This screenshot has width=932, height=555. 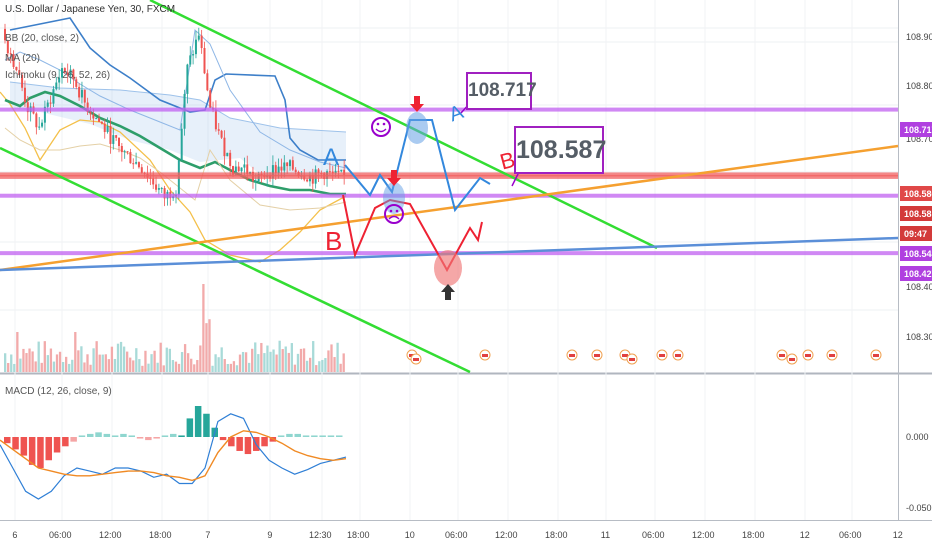 What do you see at coordinates (90, 9) in the screenshot?
I see `symbol-title: U.S. Dollar / Japanese Yen, 30, FXCM` at bounding box center [90, 9].